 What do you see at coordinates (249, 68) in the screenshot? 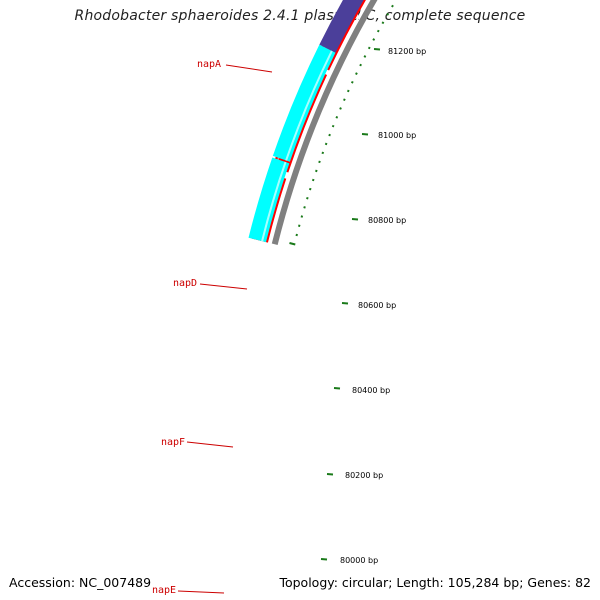
I see `gene-label-leader-napA` at bounding box center [249, 68].